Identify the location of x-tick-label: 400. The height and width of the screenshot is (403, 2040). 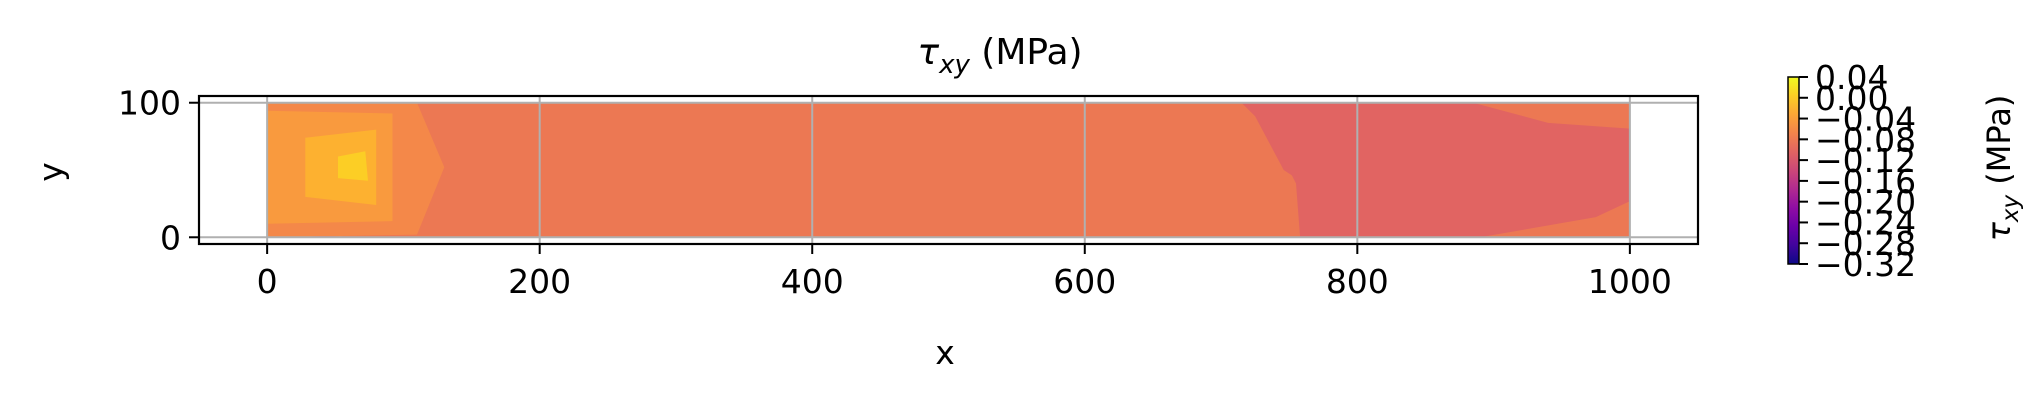
(812, 281).